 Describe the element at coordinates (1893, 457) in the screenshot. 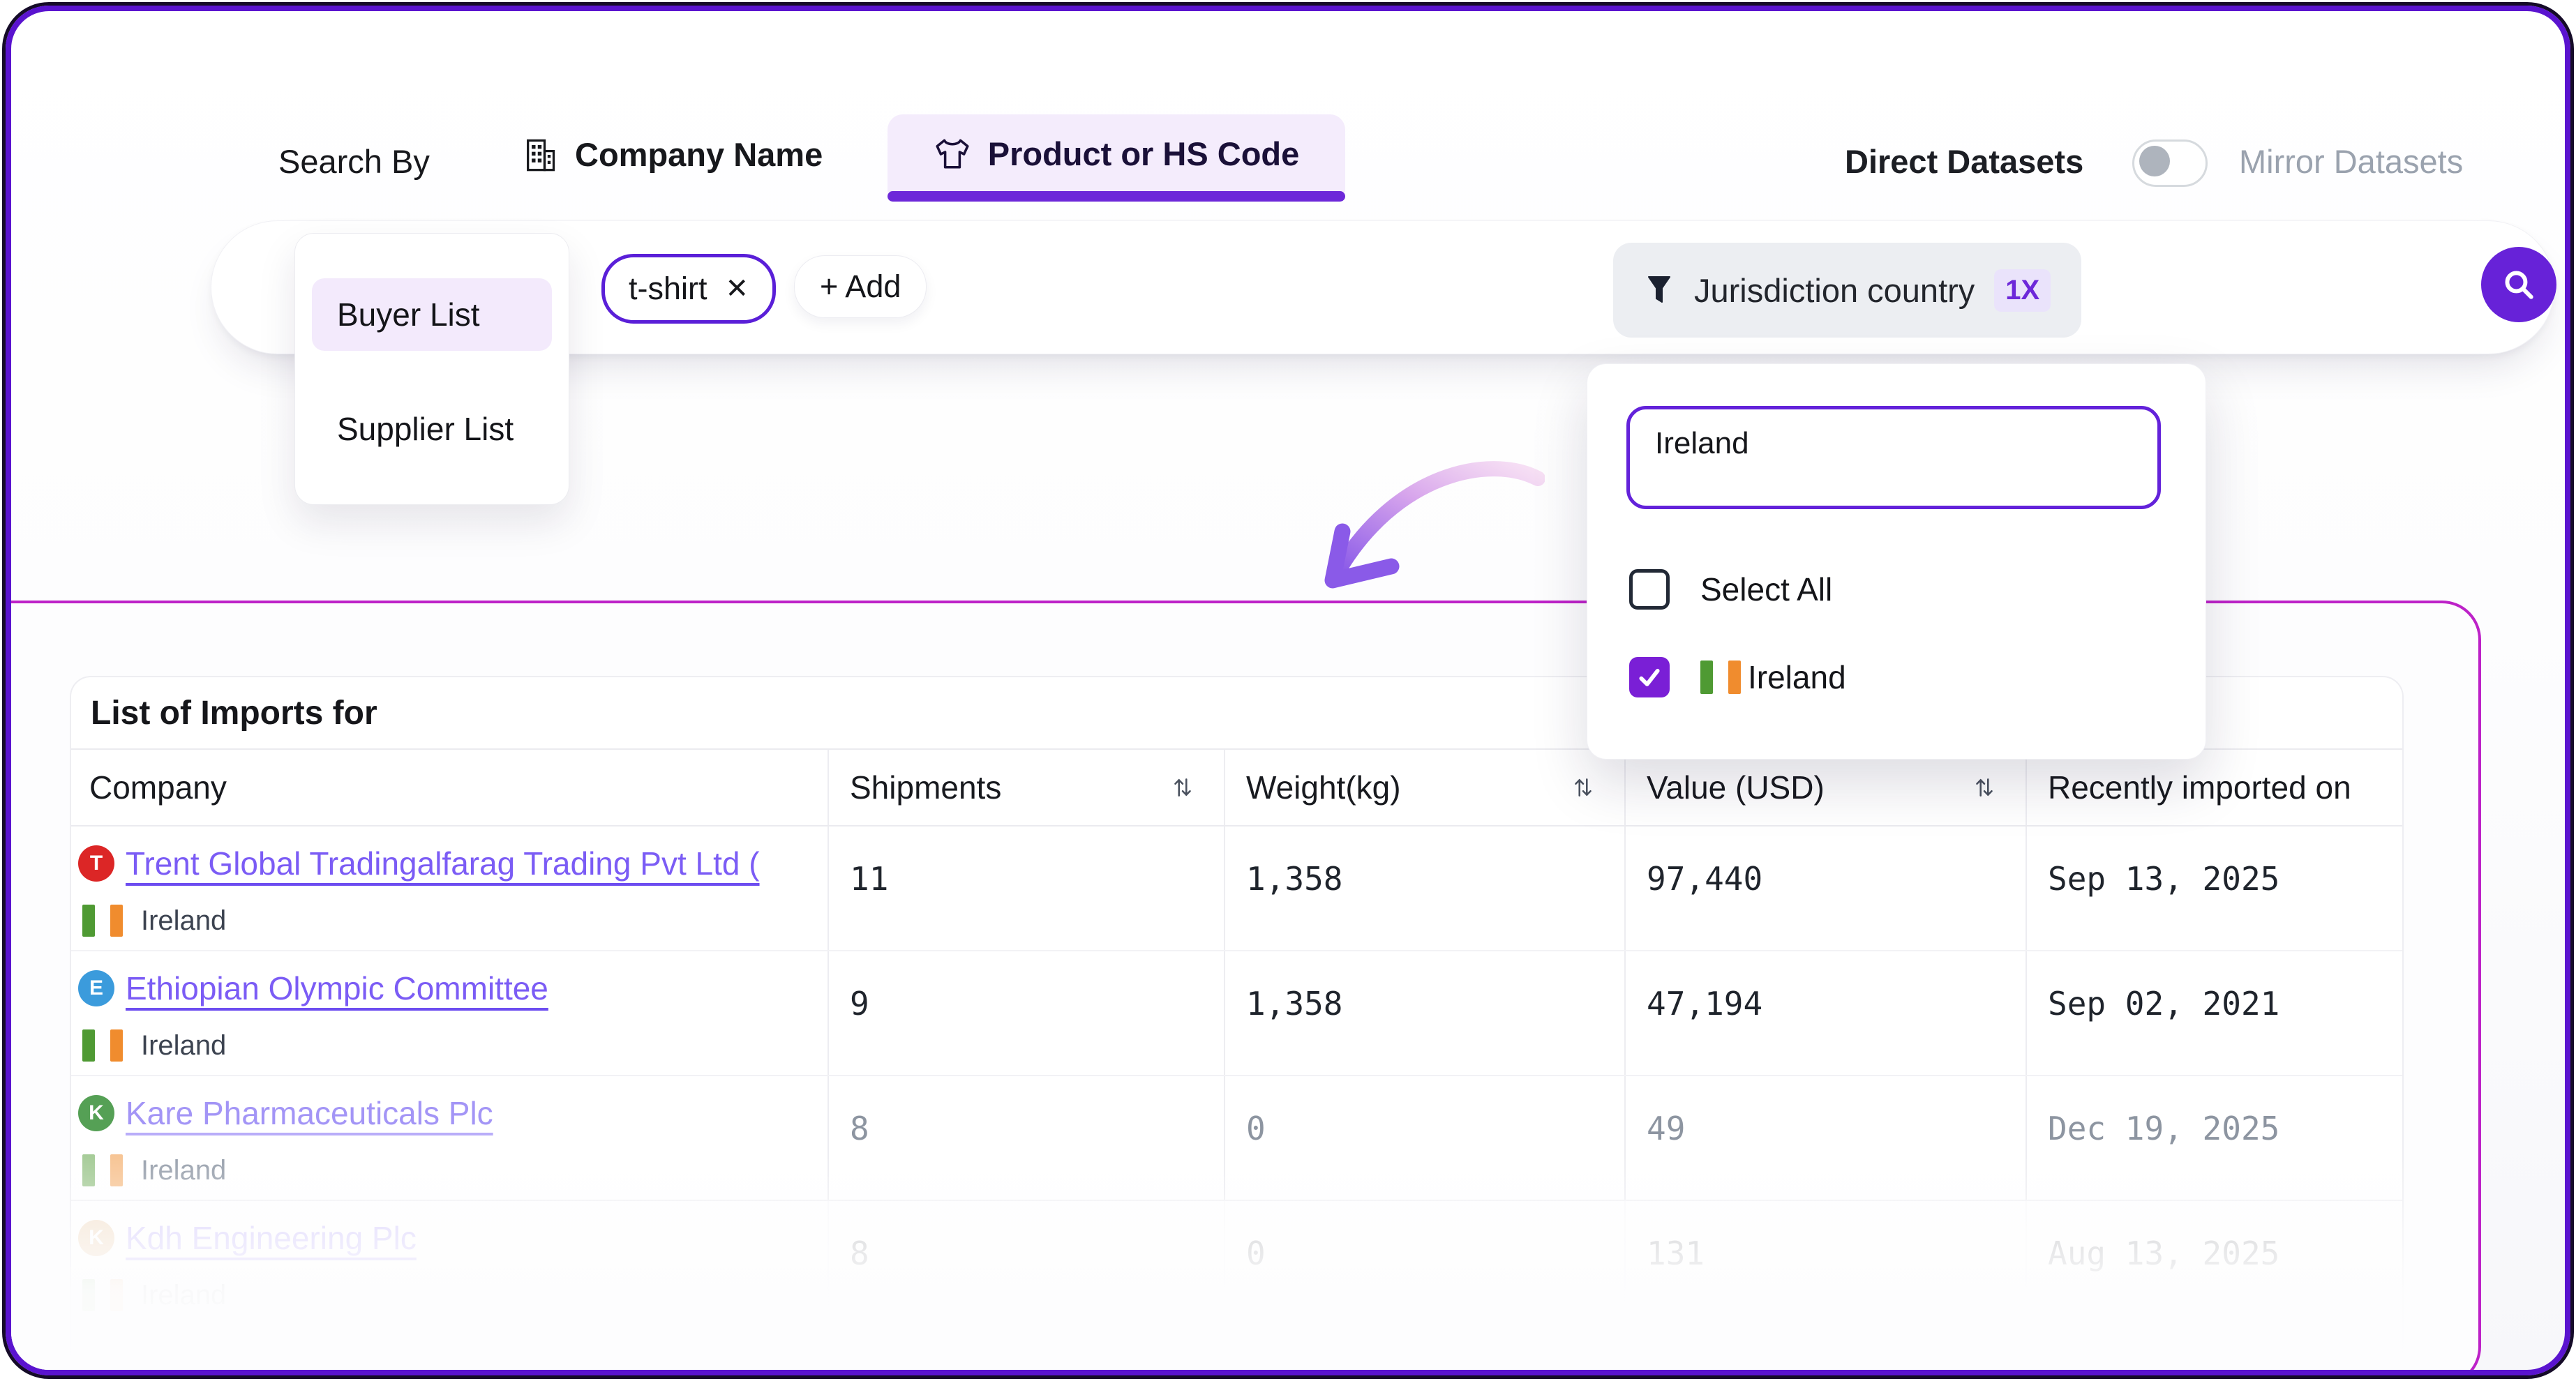

I see `country-search-input` at that location.